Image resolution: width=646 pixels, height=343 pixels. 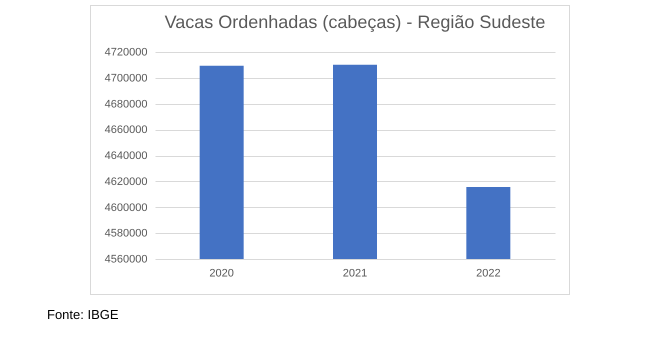 What do you see at coordinates (488, 274) in the screenshot?
I see `x-tick-label: 2022` at bounding box center [488, 274].